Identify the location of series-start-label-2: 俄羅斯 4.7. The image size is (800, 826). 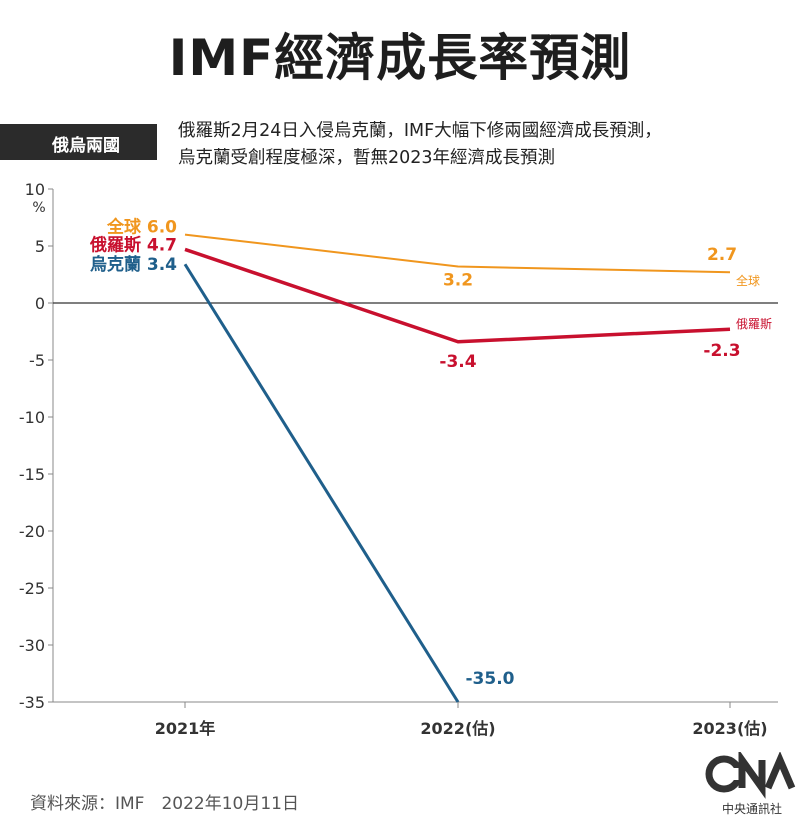
(133, 244).